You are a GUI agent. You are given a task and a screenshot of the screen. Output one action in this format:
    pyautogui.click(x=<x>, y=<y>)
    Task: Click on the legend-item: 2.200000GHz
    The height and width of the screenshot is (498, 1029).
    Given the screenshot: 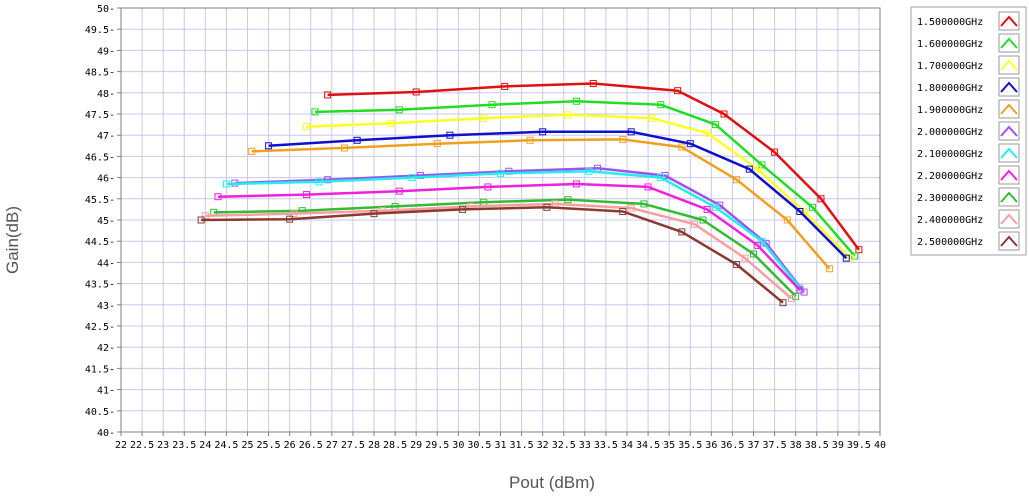 What is the action you would take?
    pyautogui.click(x=968, y=175)
    